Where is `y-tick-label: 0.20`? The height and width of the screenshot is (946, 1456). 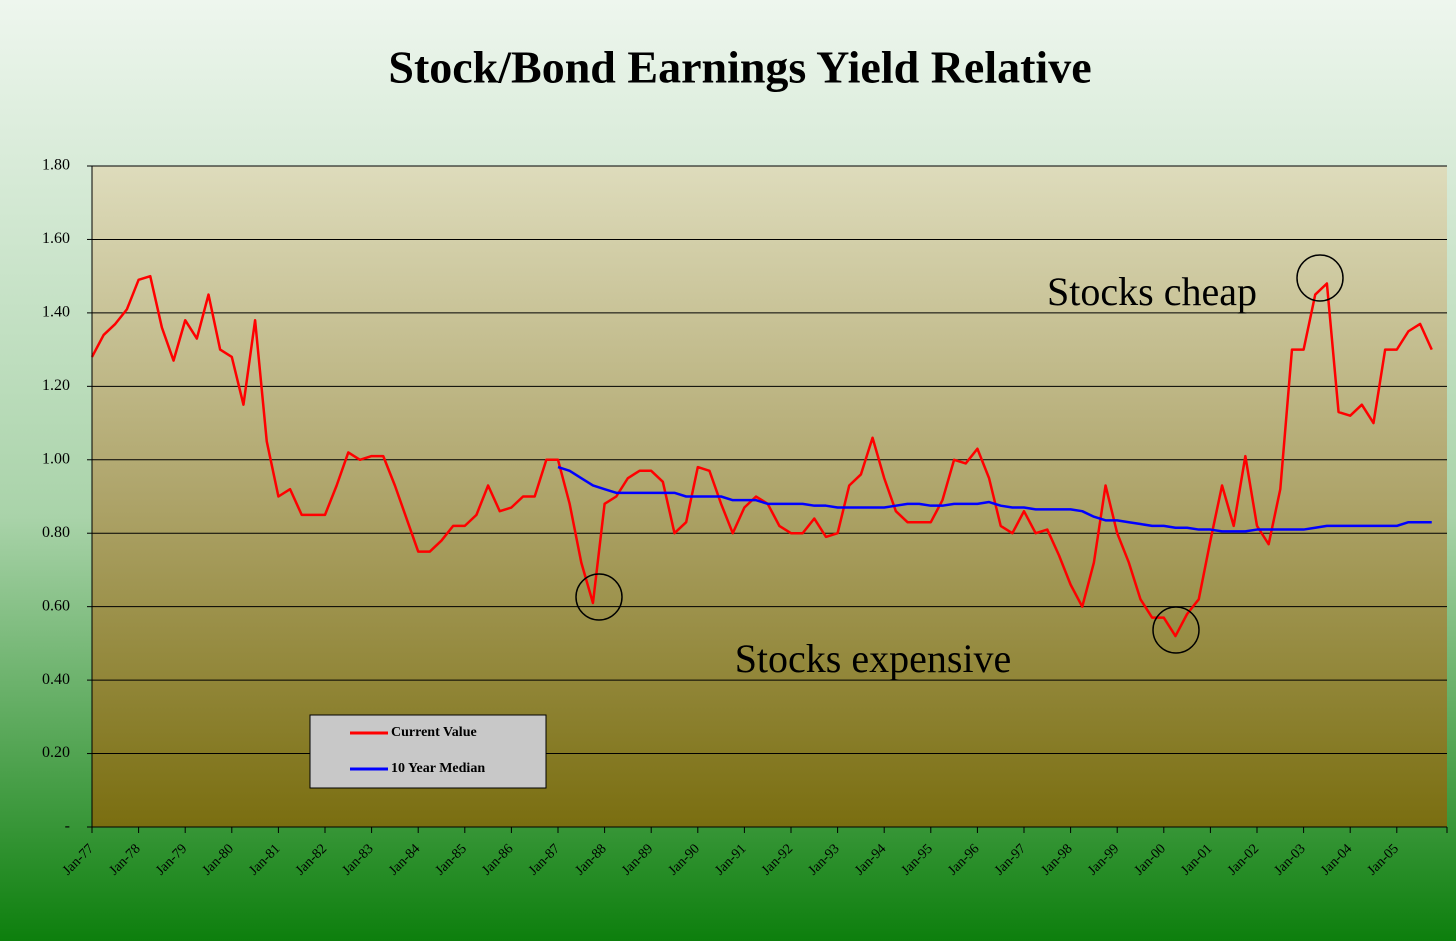
y-tick-label: 0.20 is located at coordinates (56, 752).